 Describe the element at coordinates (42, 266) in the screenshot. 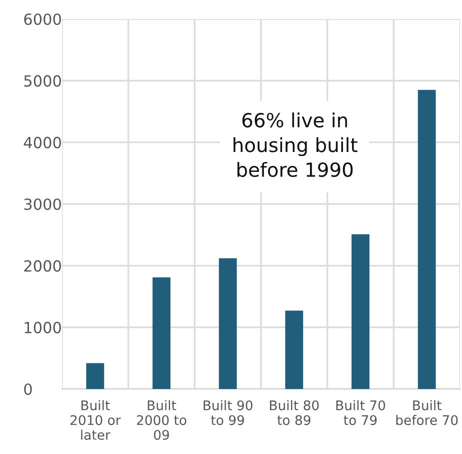

I see `y-tick-label: 2000` at that location.